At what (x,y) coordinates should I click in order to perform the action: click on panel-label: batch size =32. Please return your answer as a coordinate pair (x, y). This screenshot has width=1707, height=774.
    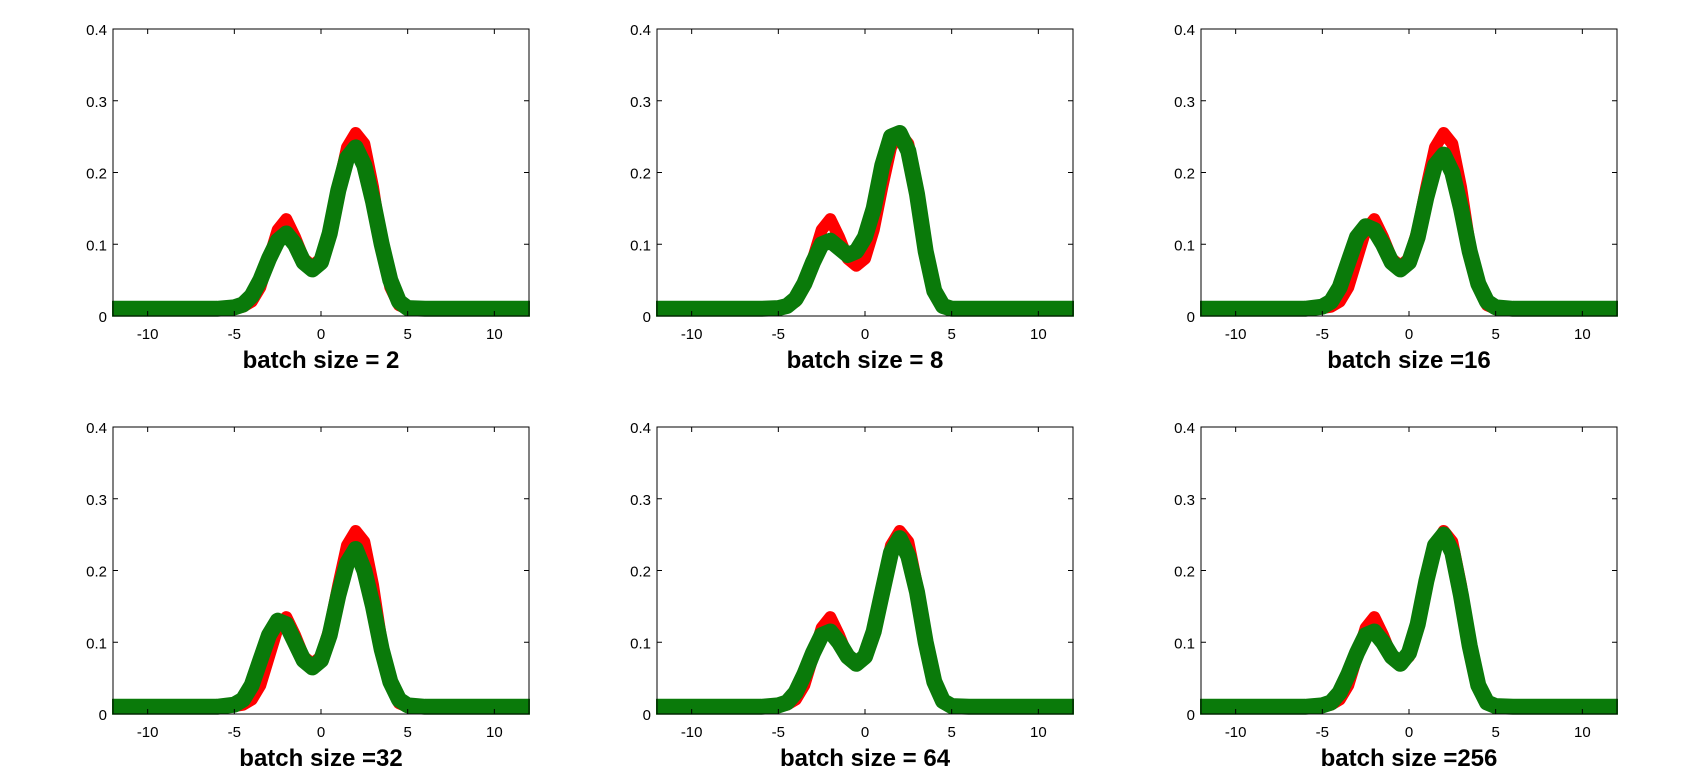
    Looking at the image, I should click on (320, 758).